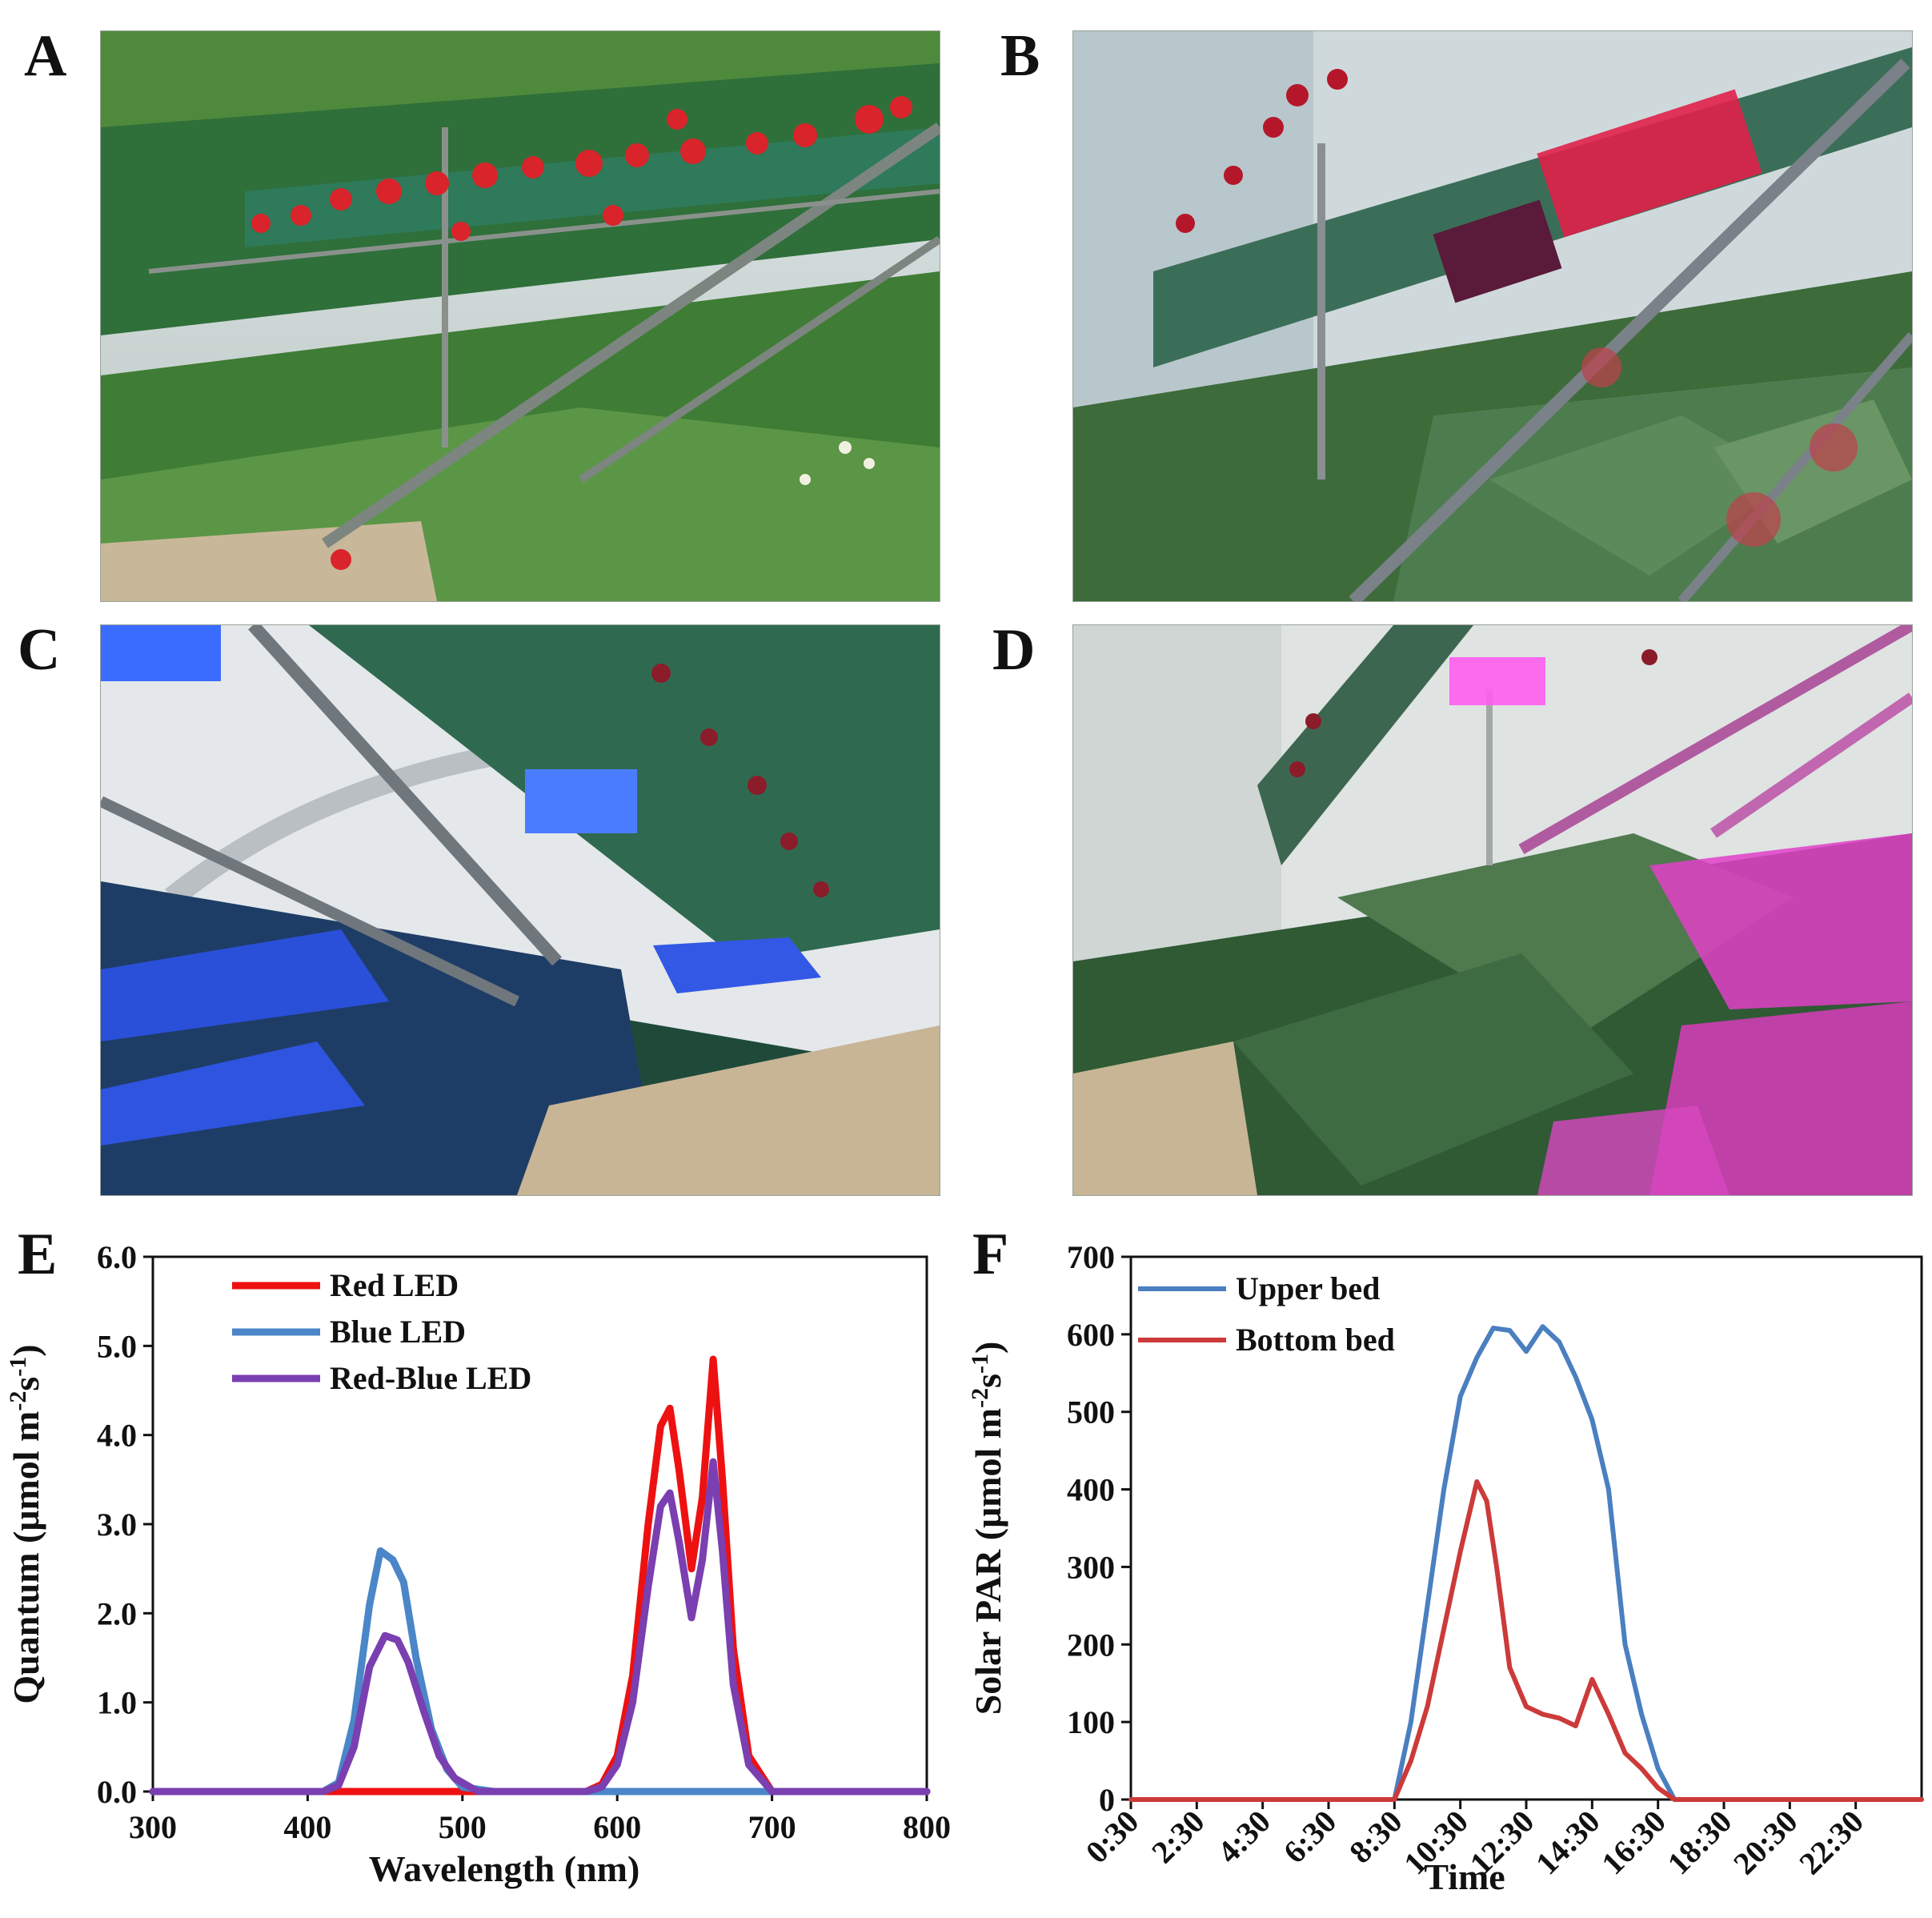  What do you see at coordinates (1526, 1641) in the screenshot?
I see `series-line-bottom-bed` at bounding box center [1526, 1641].